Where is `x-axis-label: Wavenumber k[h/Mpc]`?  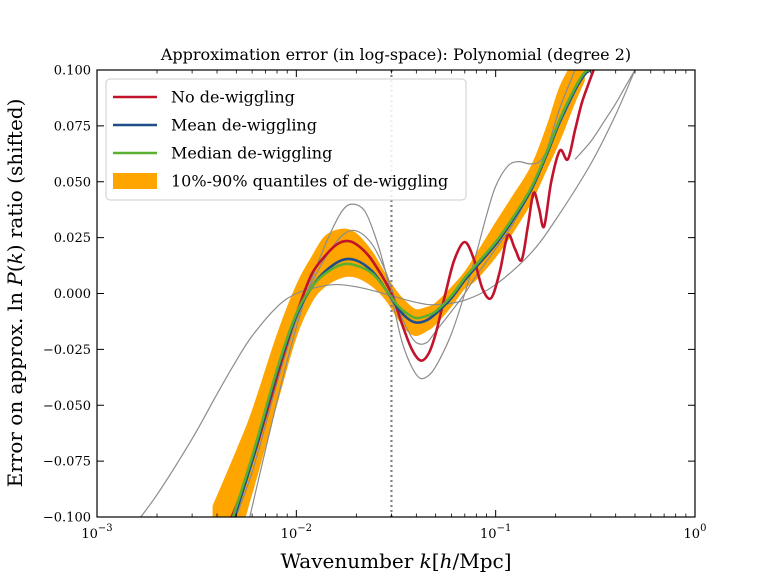
x-axis-label: Wavenumber k[h/Mpc] is located at coordinates (395, 561).